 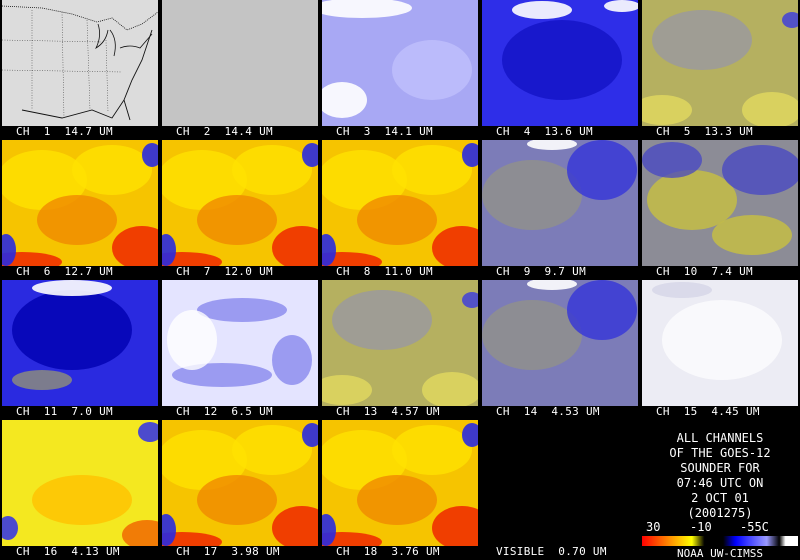 I want to click on channel-panel: CH 2 14.4 UM, so click(x=240, y=70).